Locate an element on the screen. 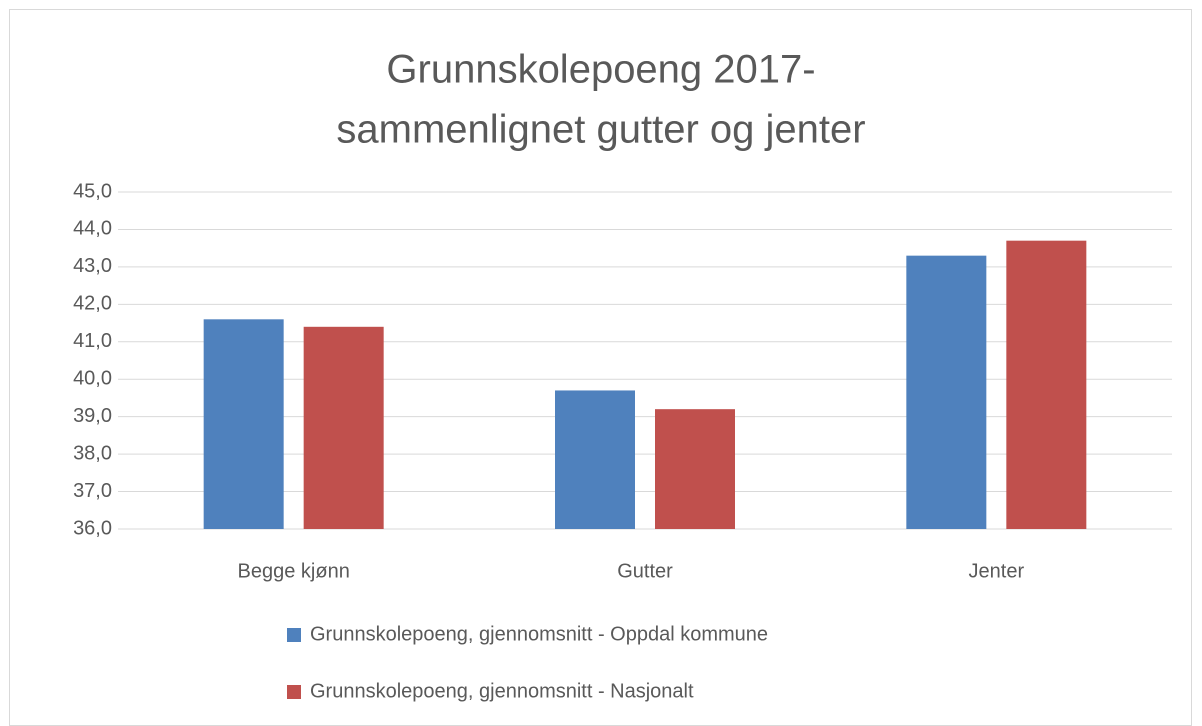  y-tick-label: 43,0 is located at coordinates (92, 266).